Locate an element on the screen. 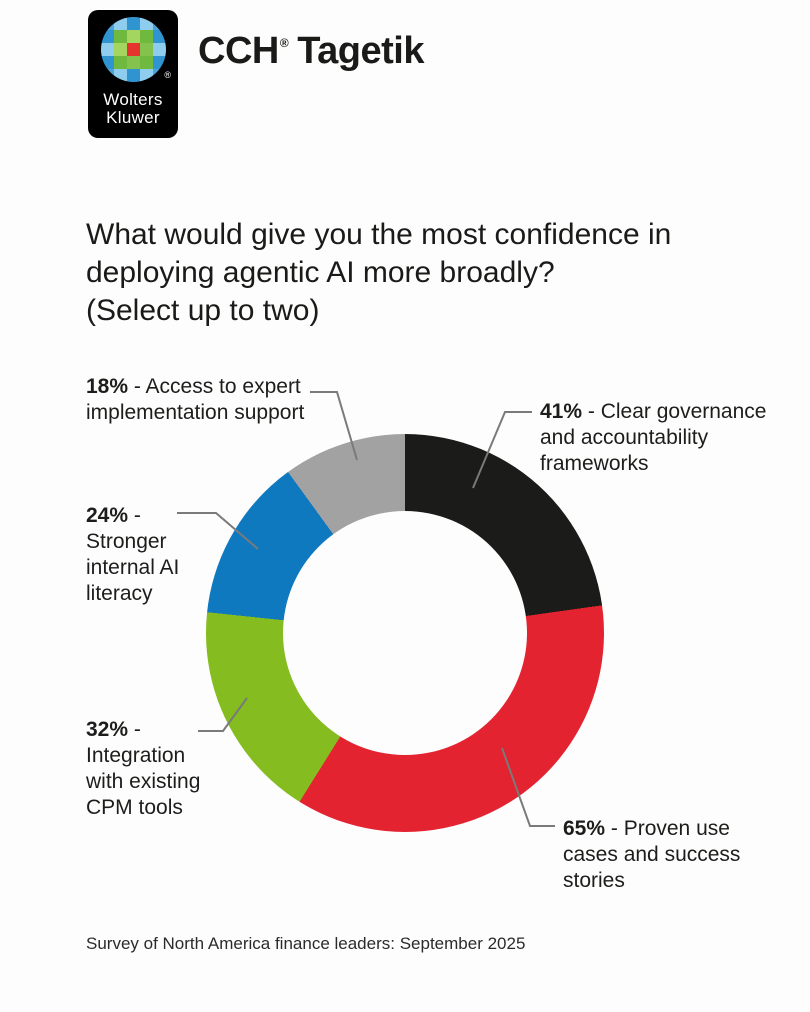  callout-pct: 65% is located at coordinates (584, 828).